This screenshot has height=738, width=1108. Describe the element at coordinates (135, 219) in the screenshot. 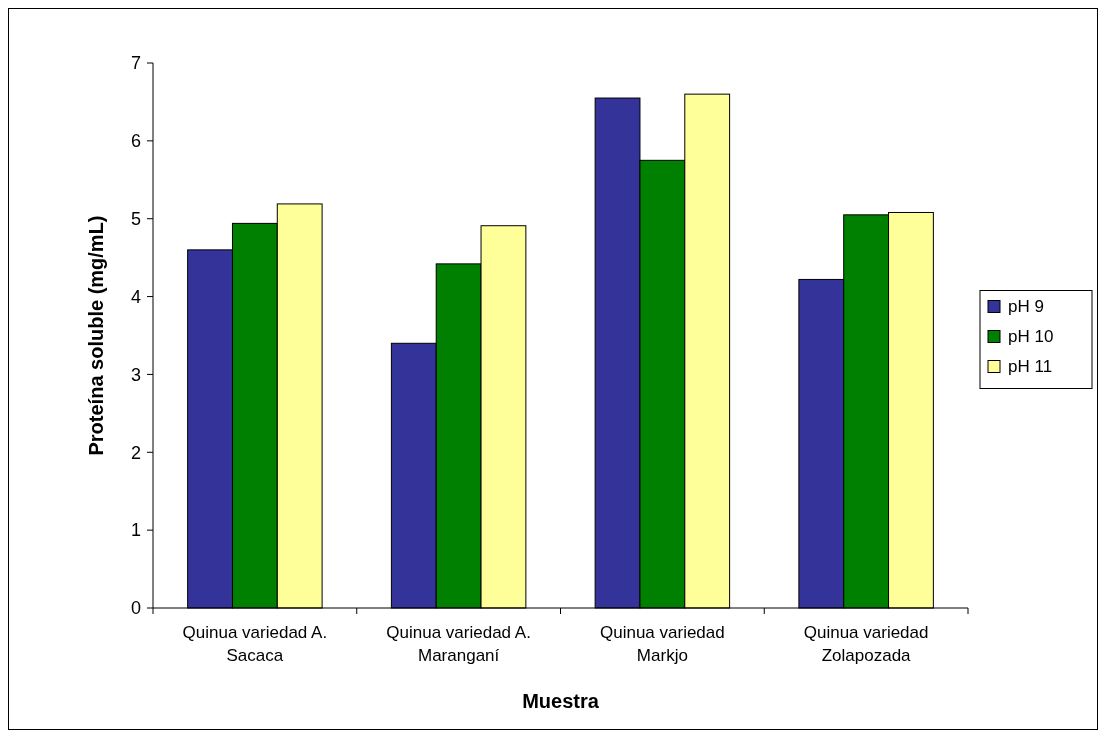

I see `y-tick-label: 5` at that location.